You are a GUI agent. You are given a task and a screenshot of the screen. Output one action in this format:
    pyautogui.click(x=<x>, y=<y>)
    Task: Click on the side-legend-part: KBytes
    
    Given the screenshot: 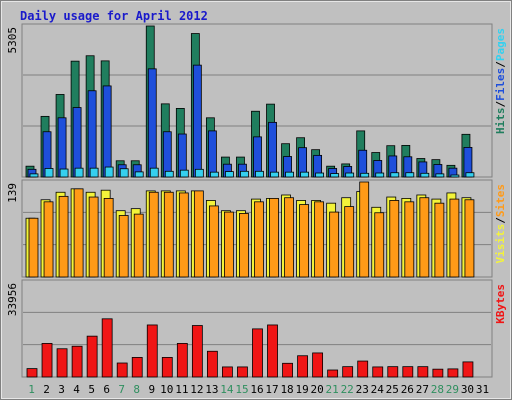 What is the action you would take?
    pyautogui.click(x=500, y=304)
    